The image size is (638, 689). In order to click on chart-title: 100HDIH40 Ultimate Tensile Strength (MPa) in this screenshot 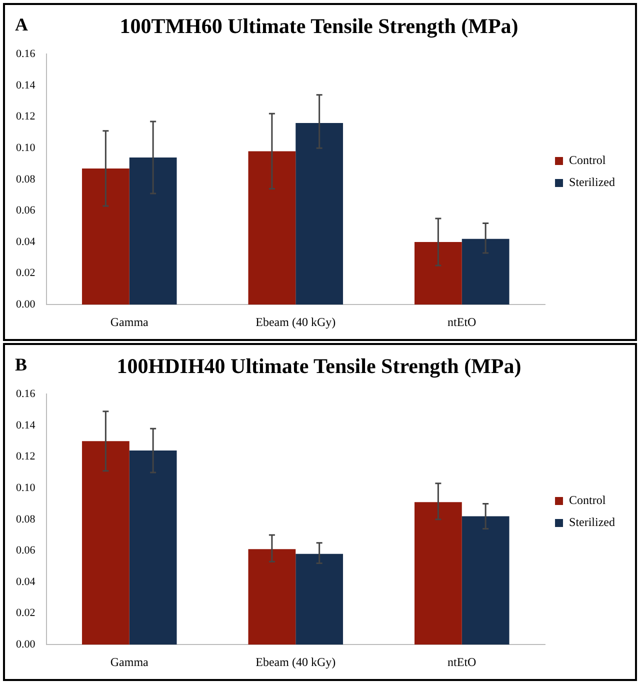, I will do `click(319, 366)`.